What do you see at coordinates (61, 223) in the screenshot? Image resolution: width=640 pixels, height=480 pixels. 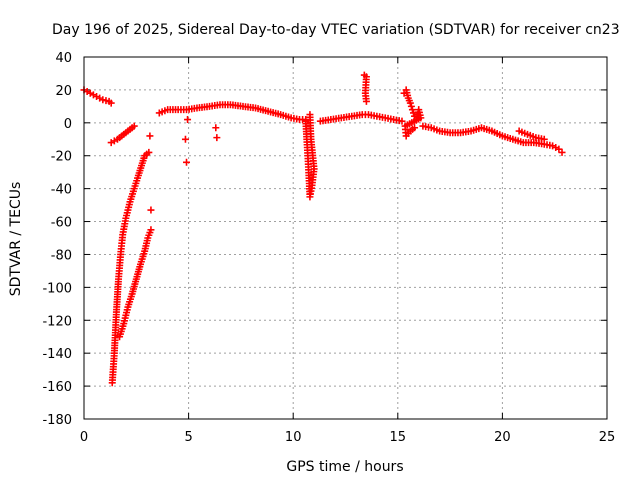 I see `y-tick-label: -60` at bounding box center [61, 223].